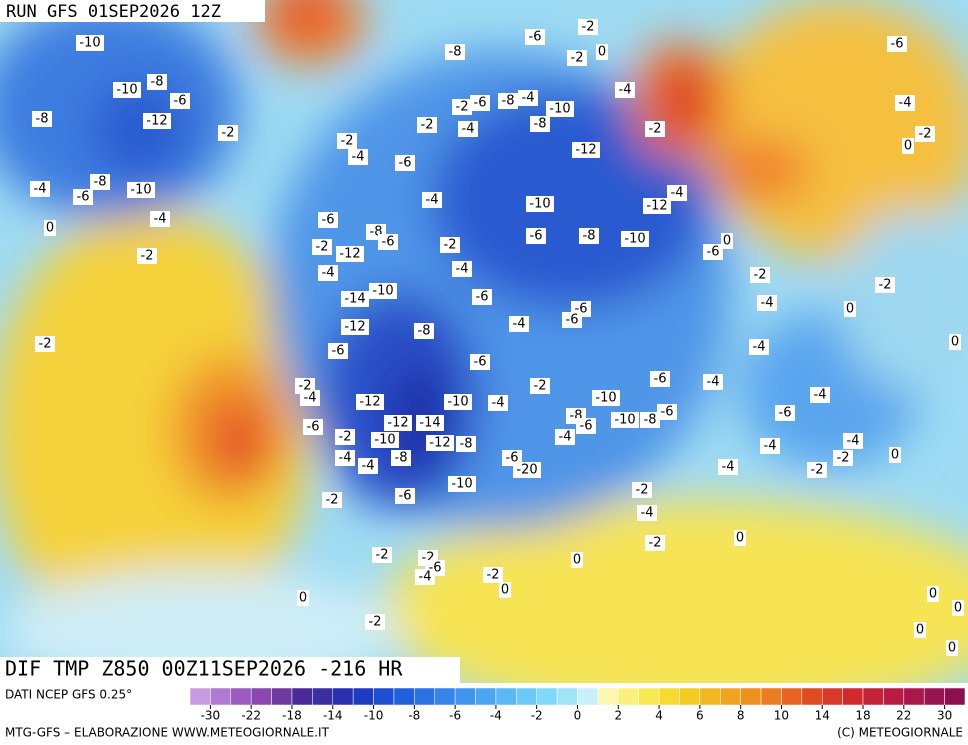 The image size is (968, 745). I want to click on colorbar-label: 6, so click(700, 716).